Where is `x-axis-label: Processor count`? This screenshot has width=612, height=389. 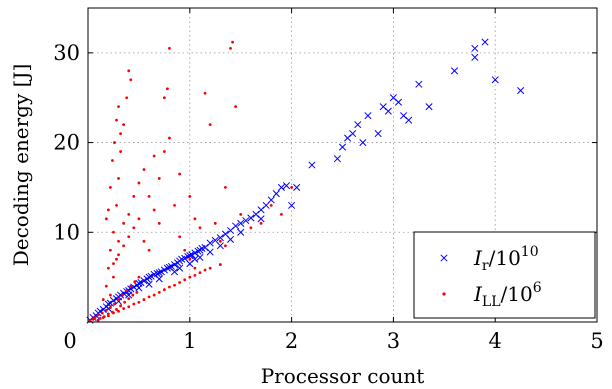 x-axis-label: Processor count is located at coordinates (343, 376).